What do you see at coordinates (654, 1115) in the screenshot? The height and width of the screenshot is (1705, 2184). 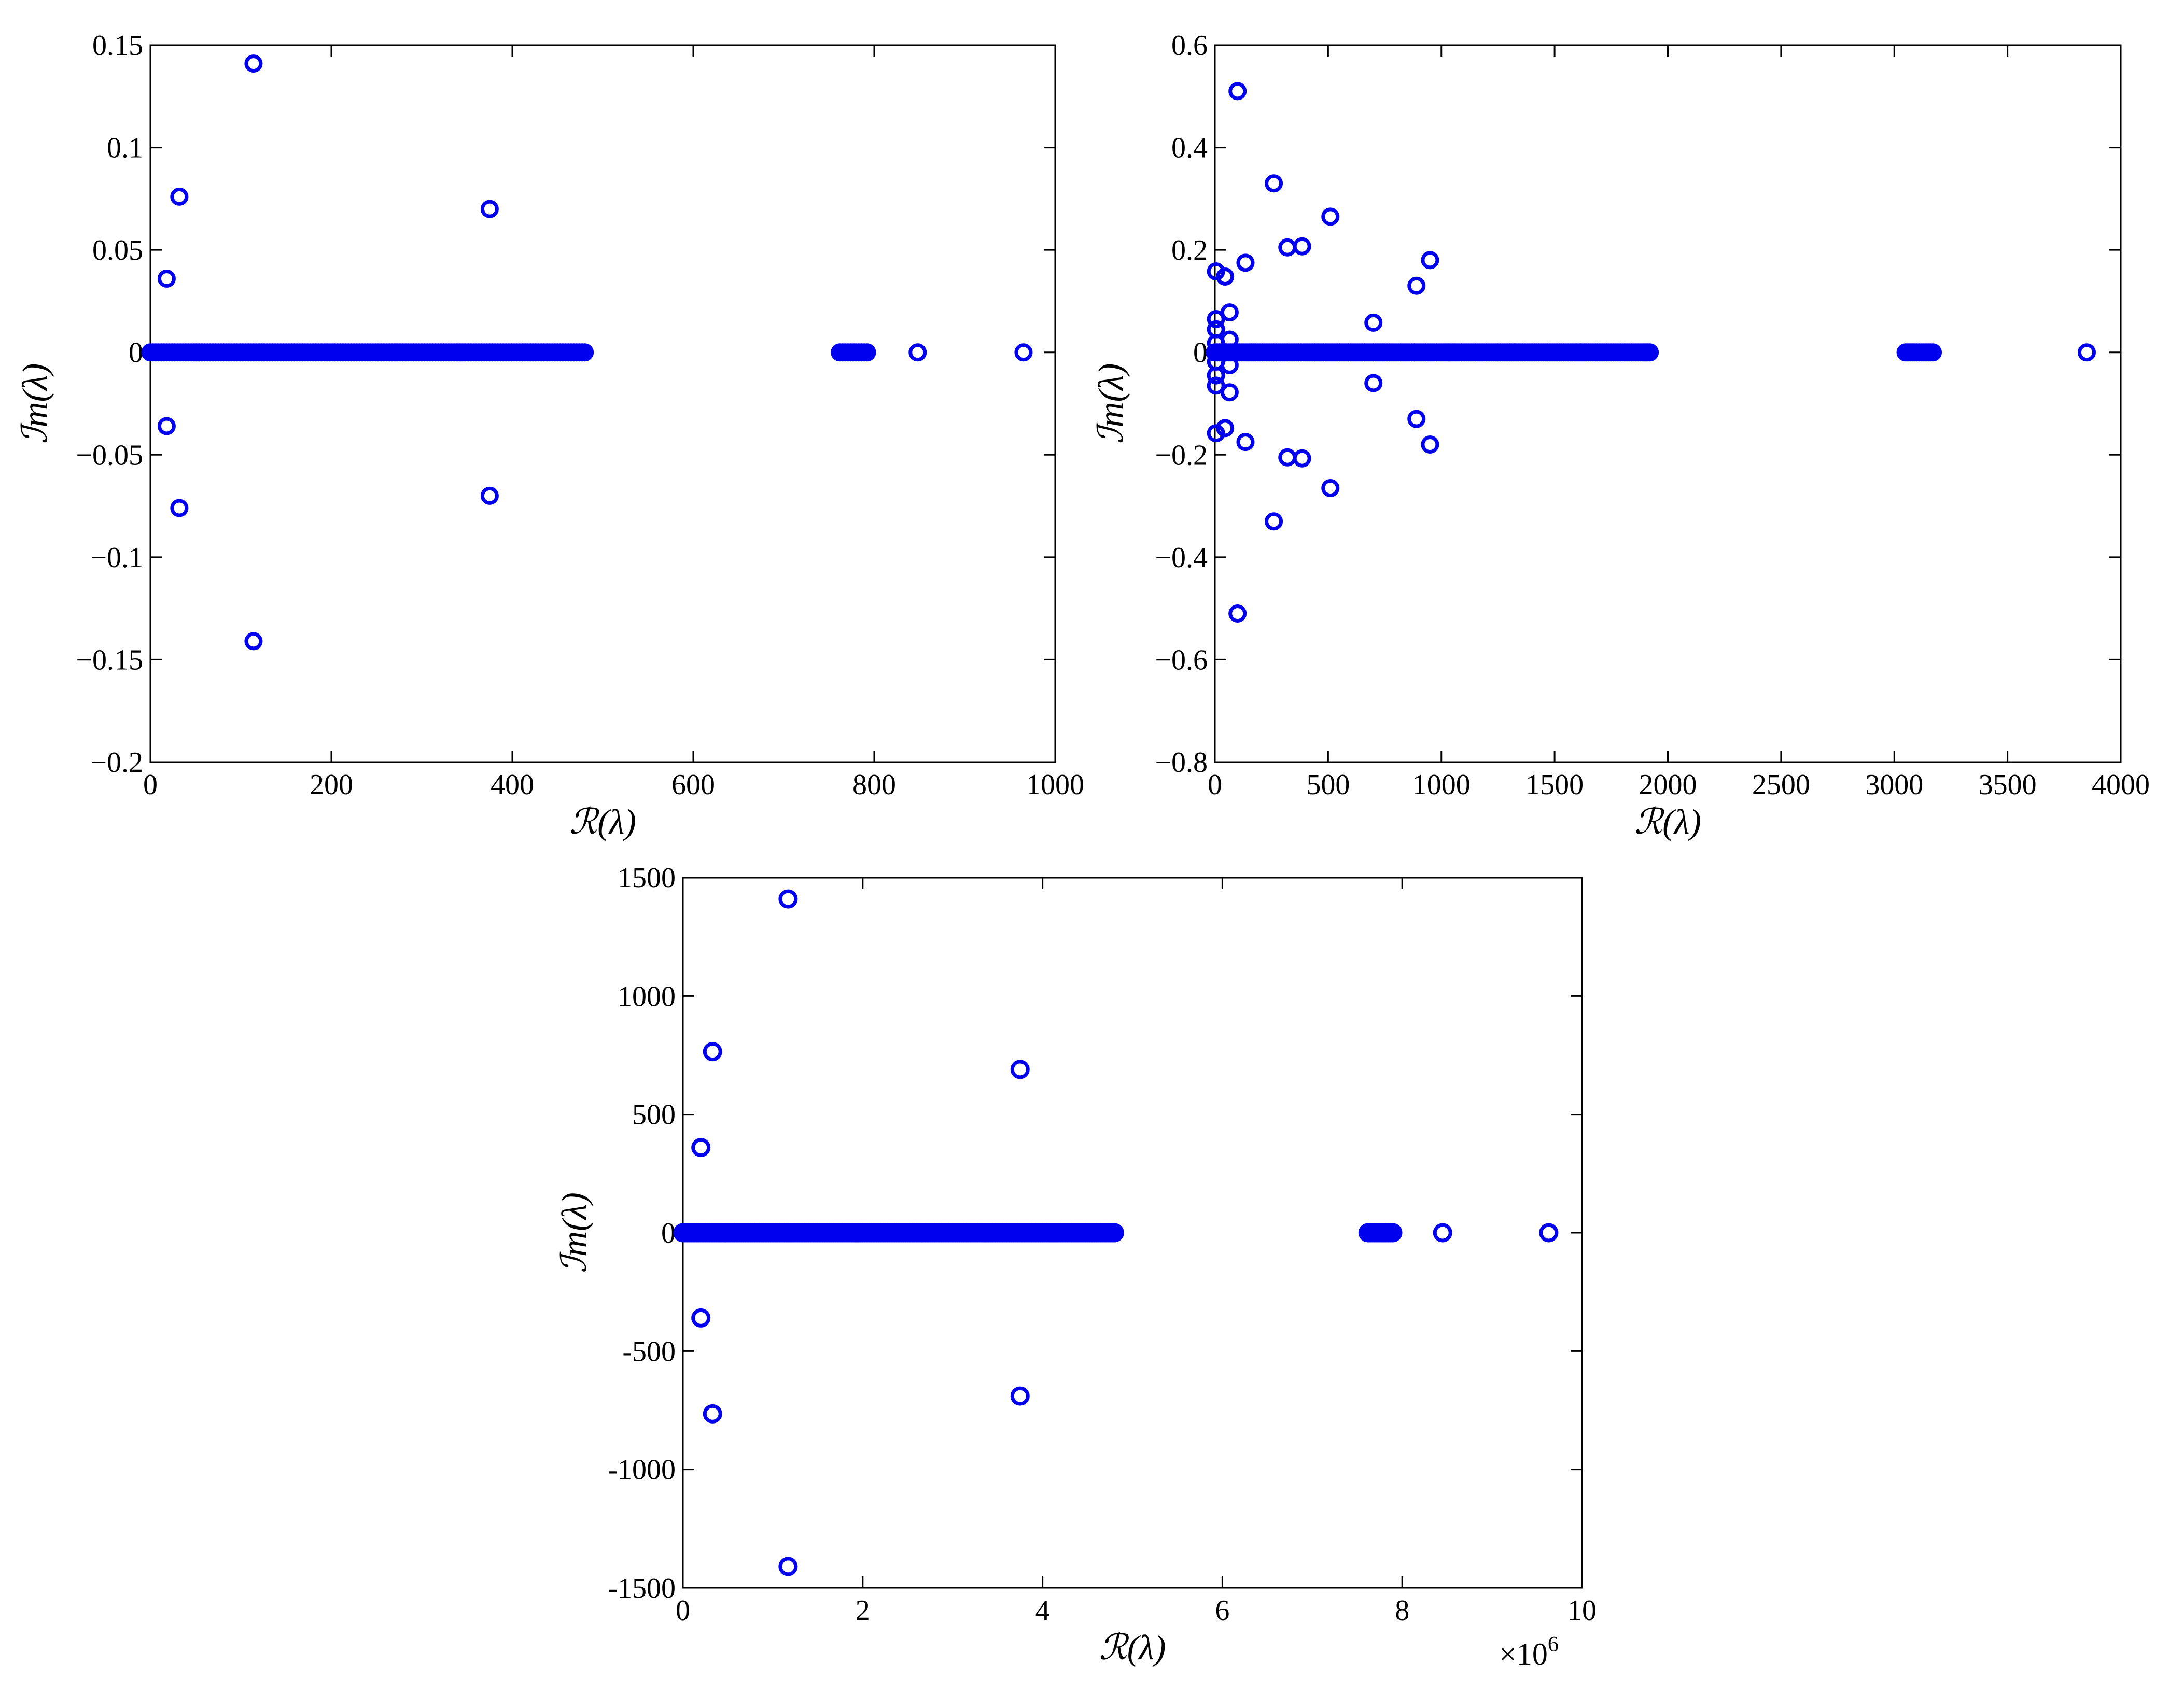 I see `y-tick-label: 500` at bounding box center [654, 1115].